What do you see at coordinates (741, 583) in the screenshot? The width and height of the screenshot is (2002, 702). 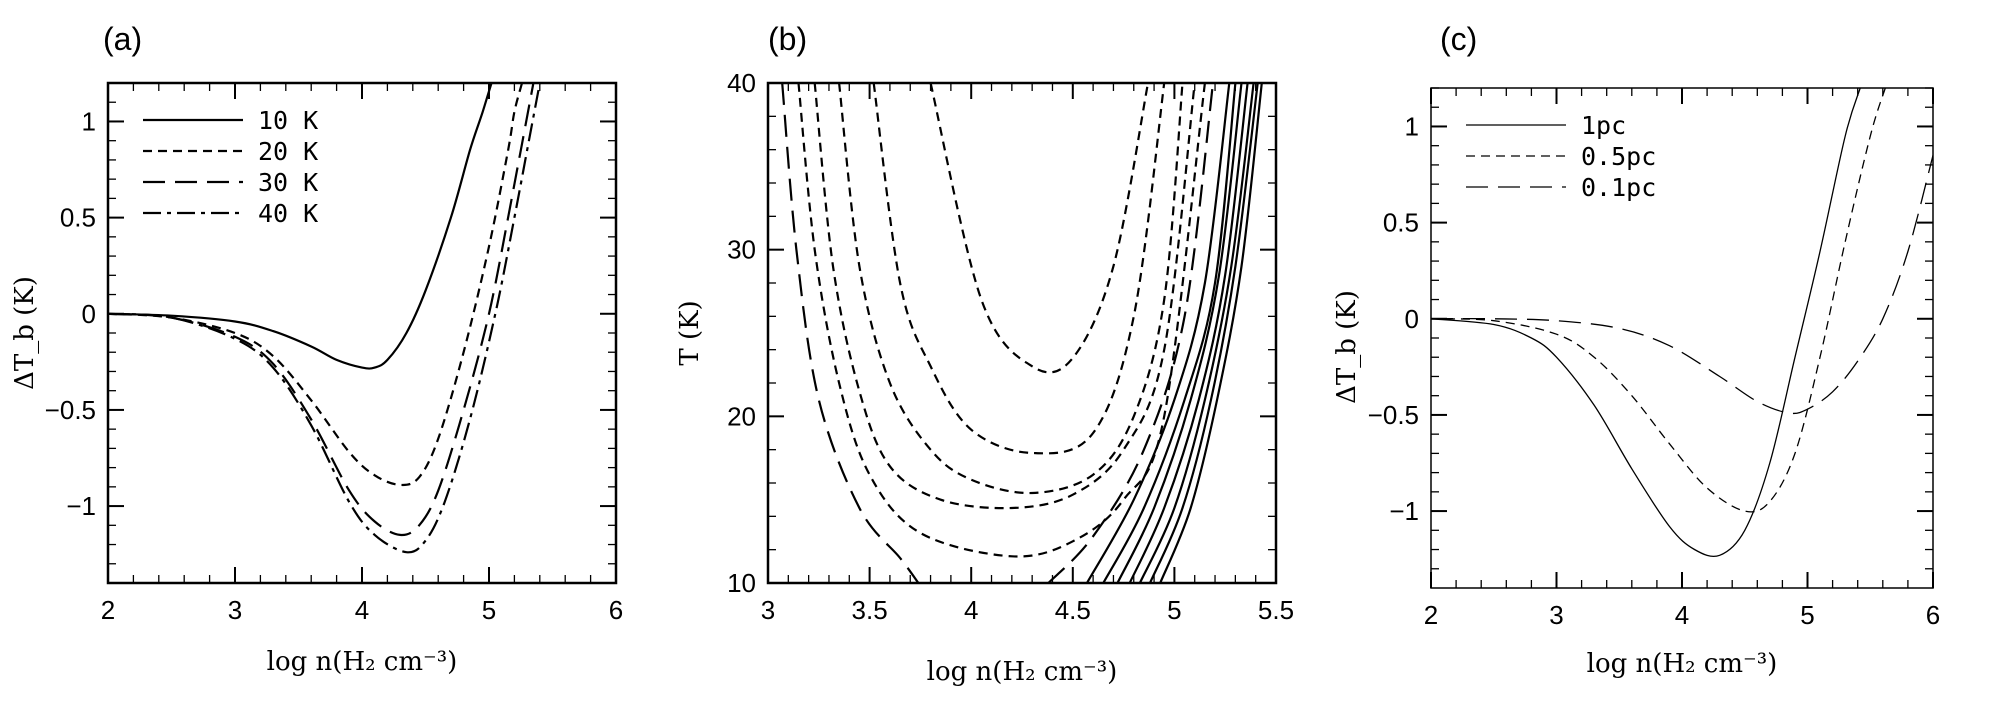 I see `y-tick-label: 10` at bounding box center [741, 583].